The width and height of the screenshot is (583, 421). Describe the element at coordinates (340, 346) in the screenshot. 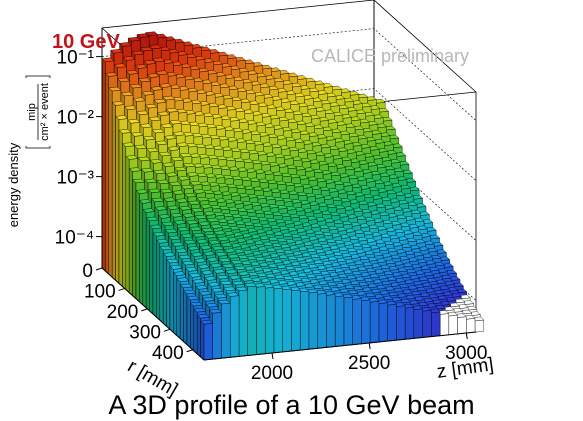

I see `z-axis-line` at that location.